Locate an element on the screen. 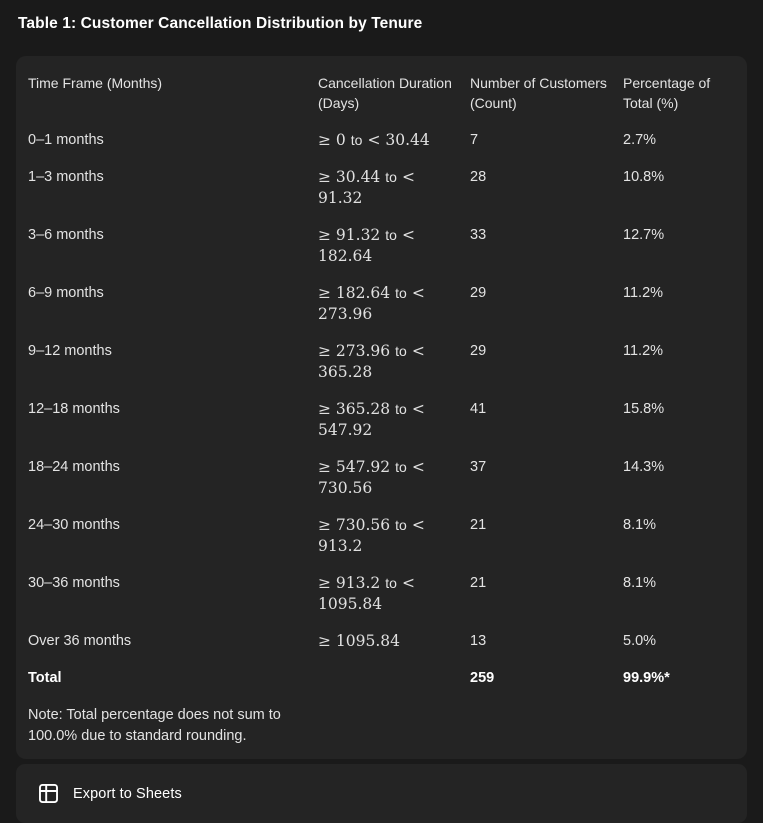 The image size is (763, 823). percent-cell: 5.0% is located at coordinates (640, 641).